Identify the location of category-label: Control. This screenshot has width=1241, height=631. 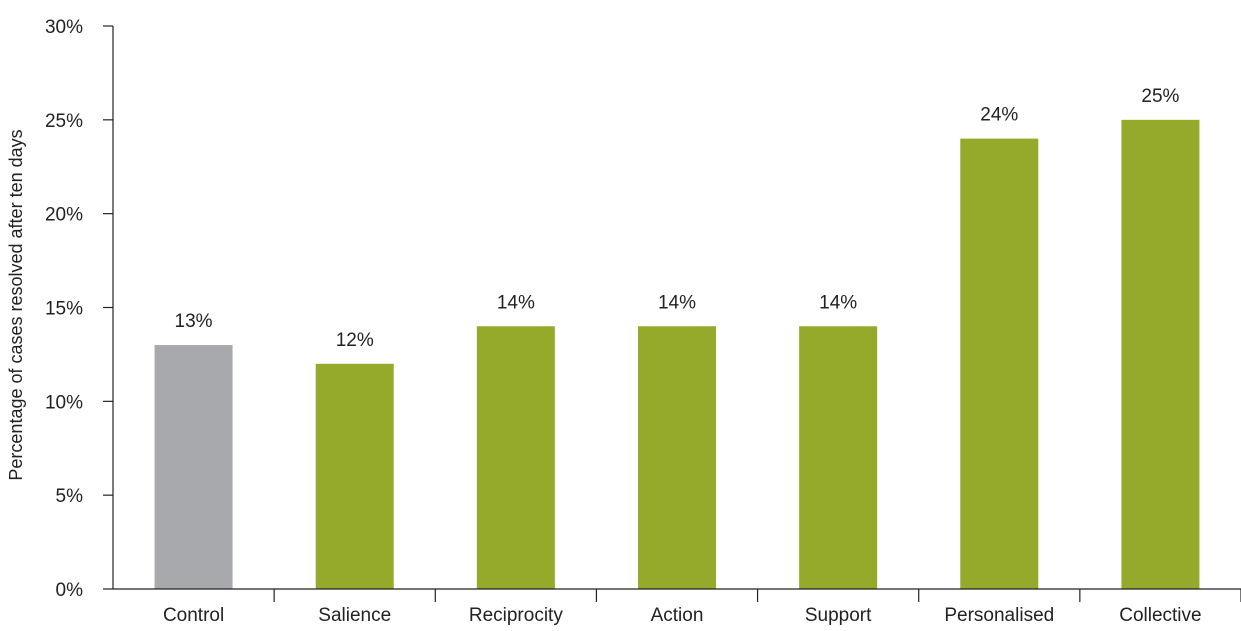
(193, 615).